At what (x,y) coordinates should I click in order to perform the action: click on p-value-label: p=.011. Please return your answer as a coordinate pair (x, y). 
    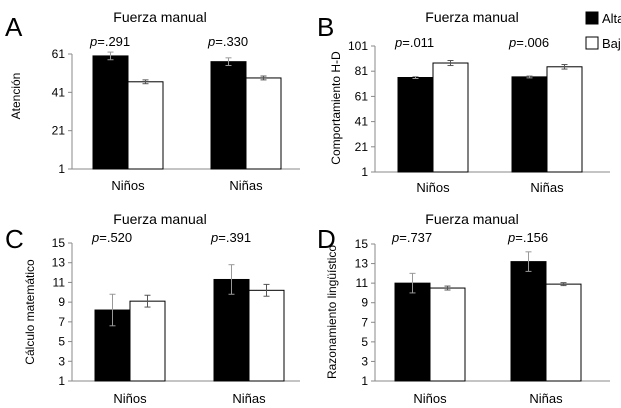
    Looking at the image, I should click on (414, 42).